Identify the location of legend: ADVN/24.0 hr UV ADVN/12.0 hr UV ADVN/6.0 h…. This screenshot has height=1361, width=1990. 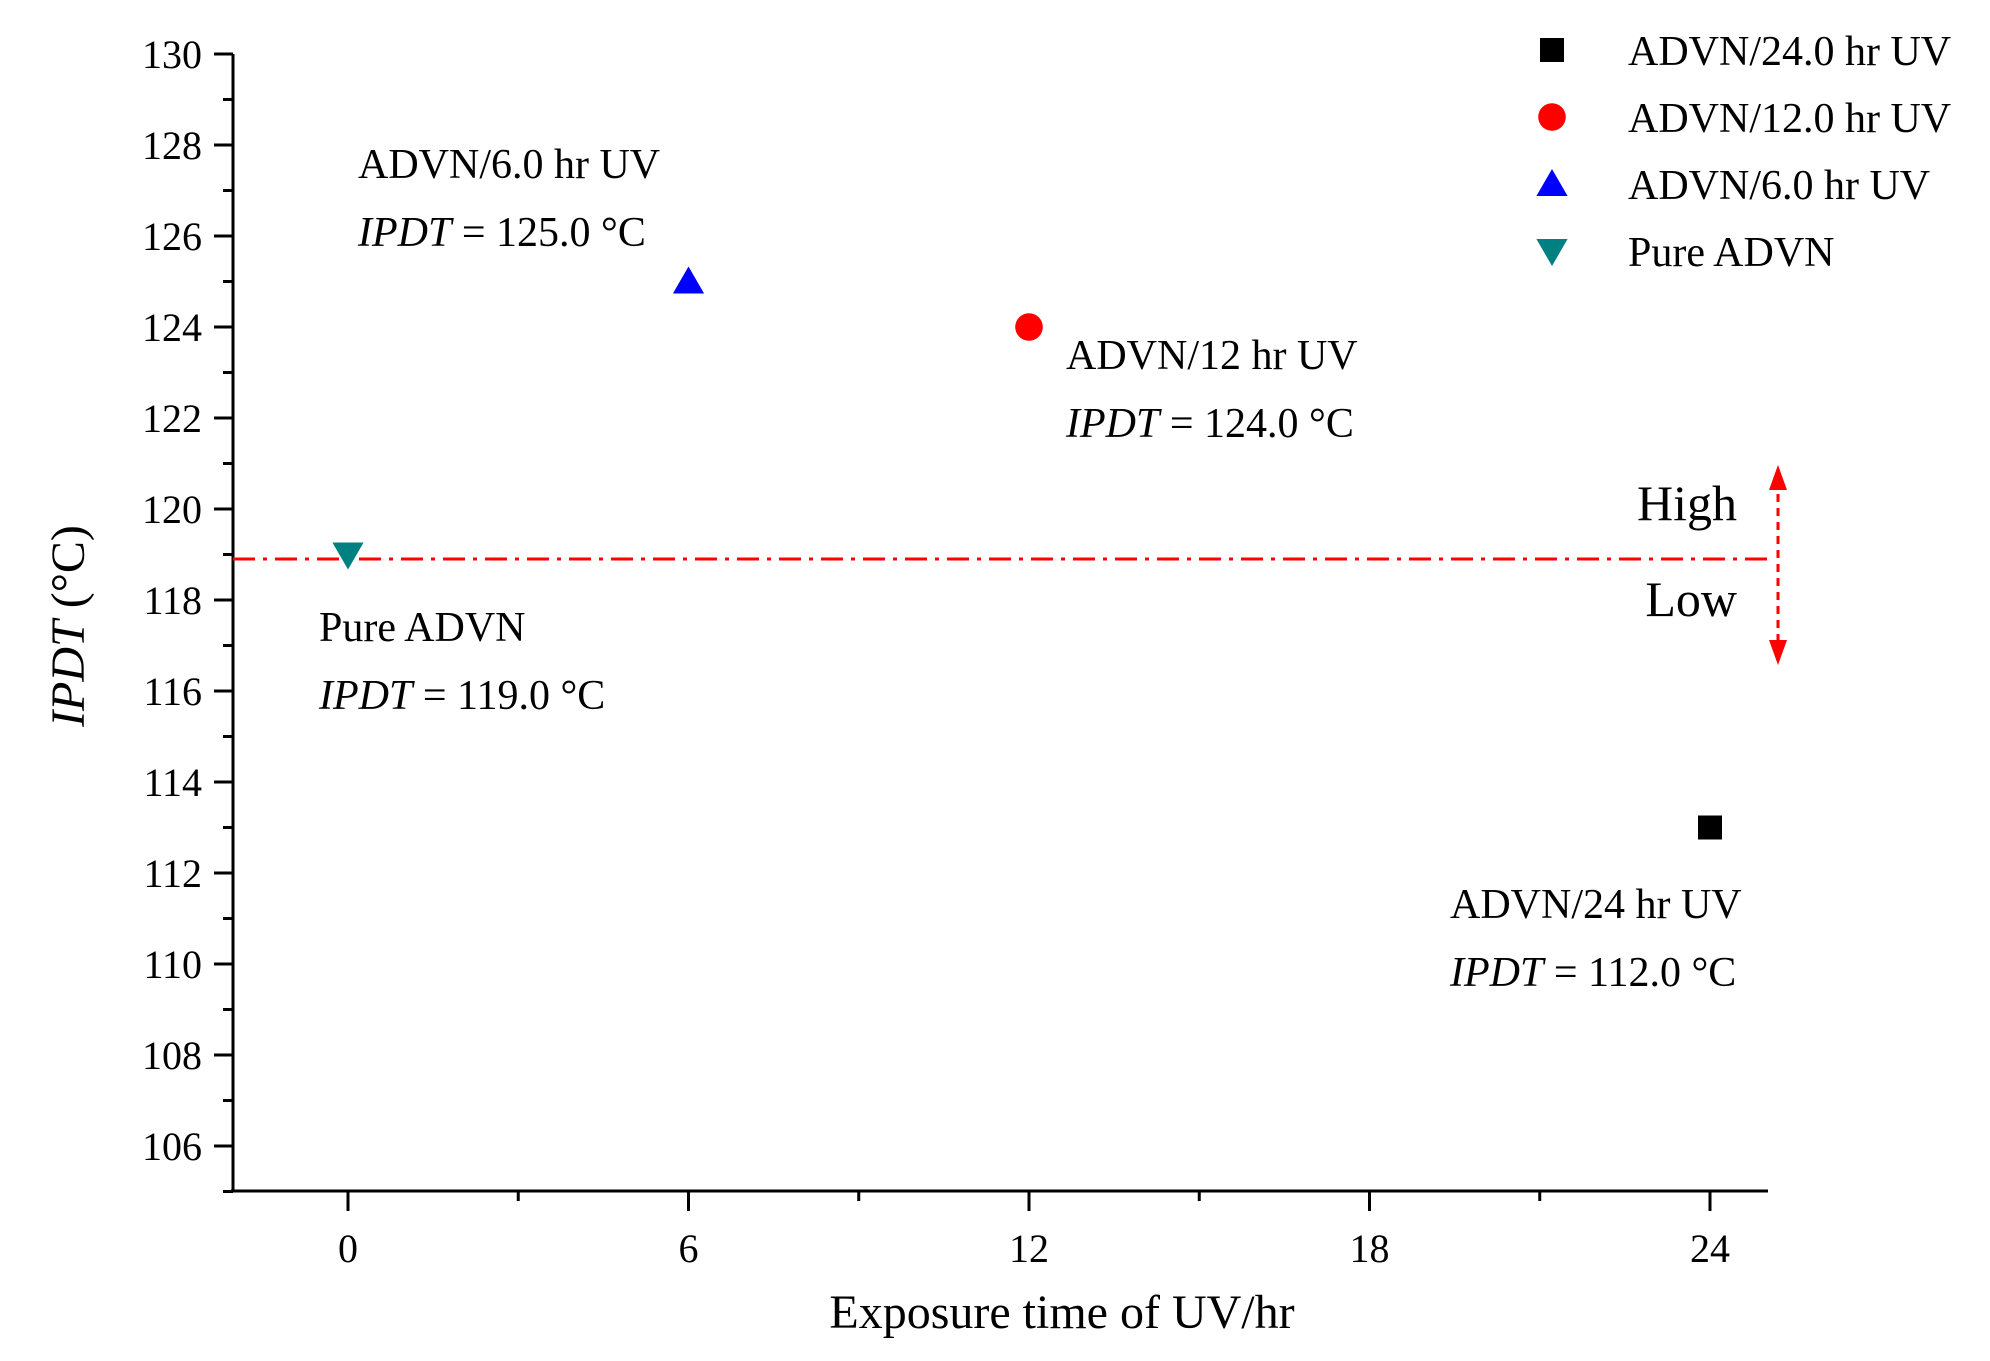
(1743, 152).